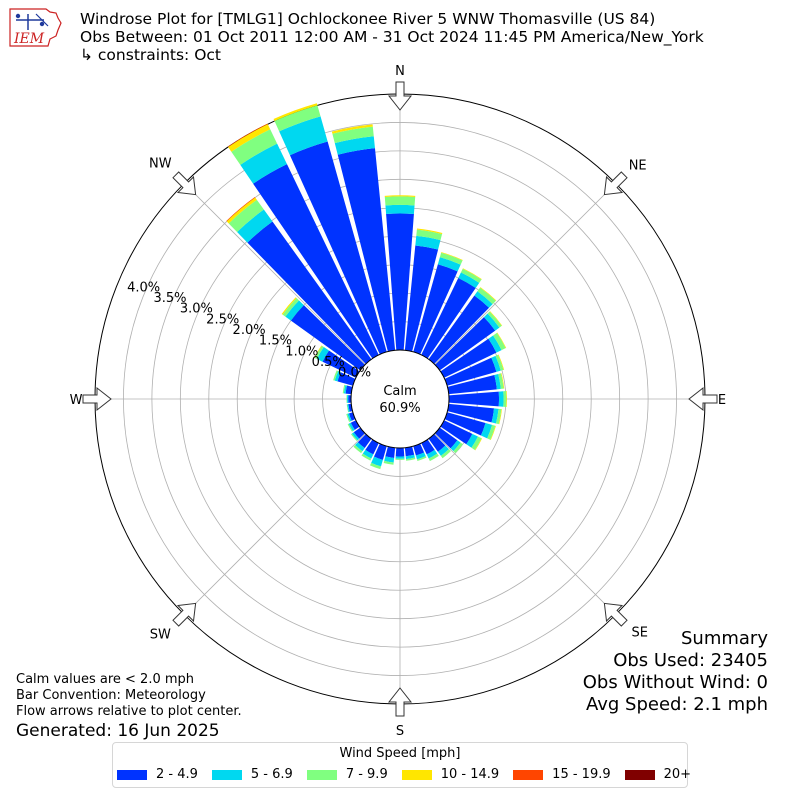 Image resolution: width=800 pixels, height=800 pixels. What do you see at coordinates (399, 408) in the screenshot?
I see `calm-value: 60.9%` at bounding box center [399, 408].